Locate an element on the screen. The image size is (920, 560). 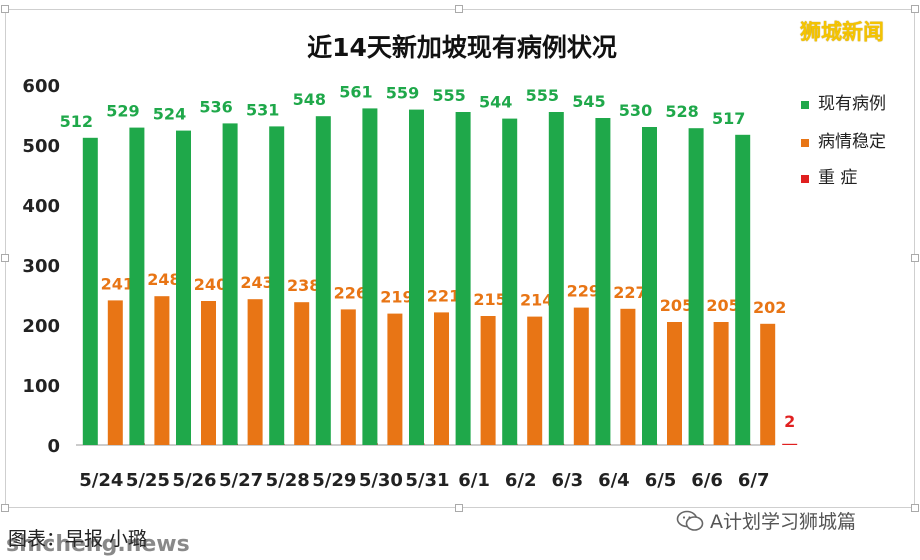
y-tick-label: 0 is located at coordinates (53, 446).